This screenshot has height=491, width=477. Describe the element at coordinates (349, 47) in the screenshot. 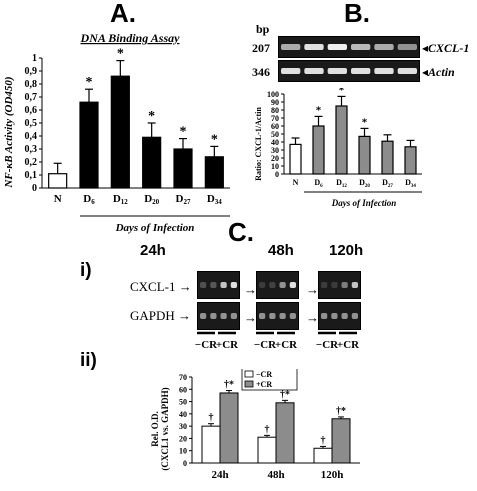

I see `gel-cxcl1-b` at that location.